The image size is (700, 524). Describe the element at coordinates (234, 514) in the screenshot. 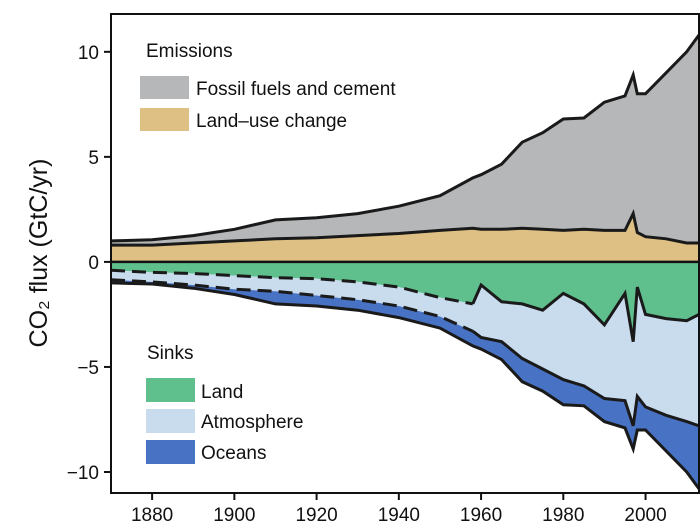

I see `x-tick-label: 1900` at that location.